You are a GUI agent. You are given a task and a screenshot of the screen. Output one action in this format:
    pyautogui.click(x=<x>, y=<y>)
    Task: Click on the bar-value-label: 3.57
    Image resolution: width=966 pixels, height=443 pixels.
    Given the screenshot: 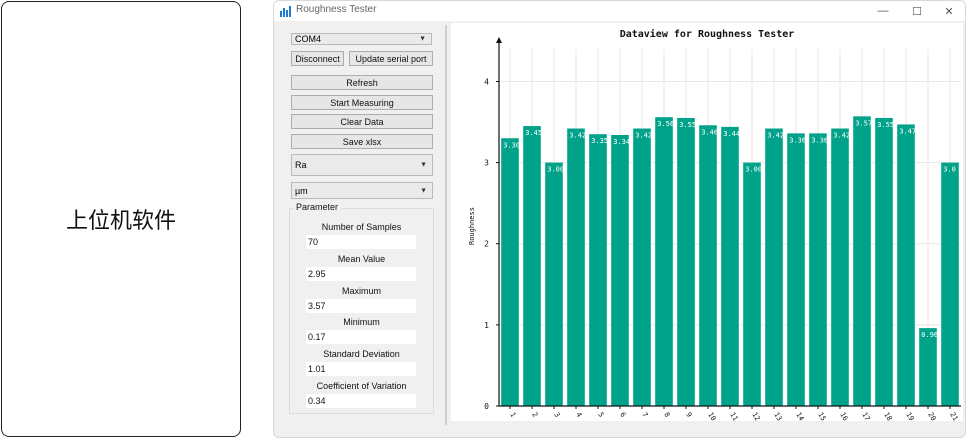 What is the action you would take?
    pyautogui.click(x=863, y=123)
    